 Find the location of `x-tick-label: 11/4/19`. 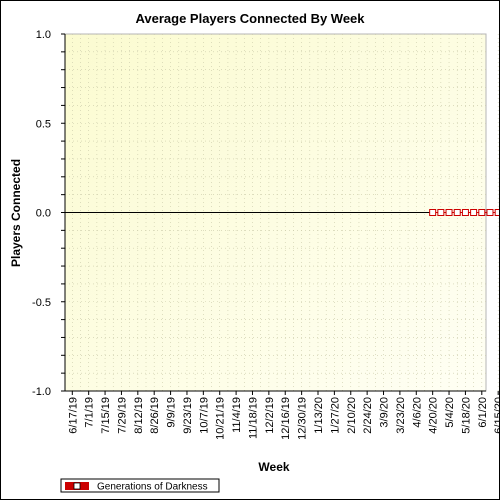

x-tick-label: 11/4/19 is located at coordinates (237, 415).